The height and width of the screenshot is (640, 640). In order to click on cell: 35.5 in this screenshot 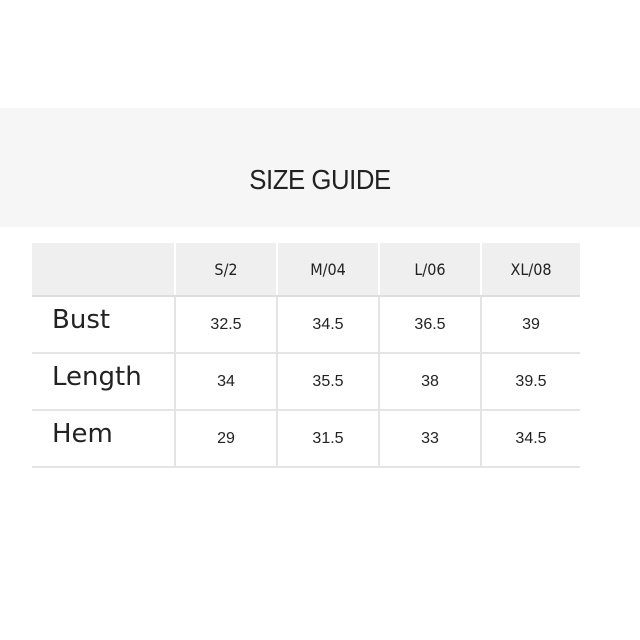, I will do `click(327, 382)`.